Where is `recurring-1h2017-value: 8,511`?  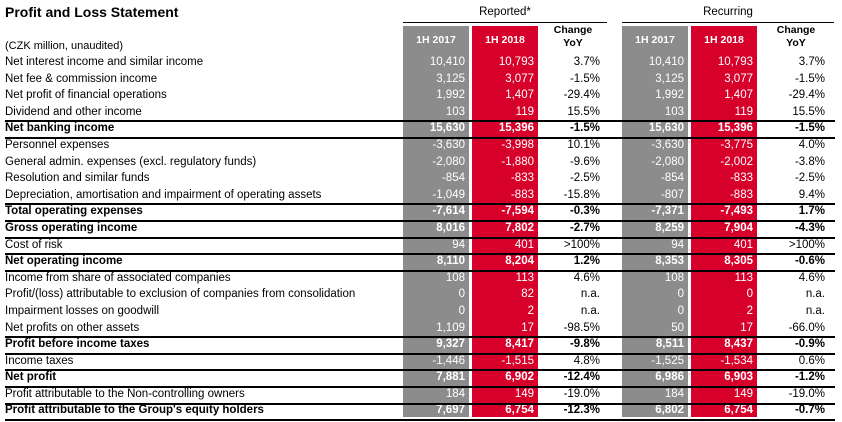
recurring-1h2017-value: 8,511 is located at coordinates (669, 344).